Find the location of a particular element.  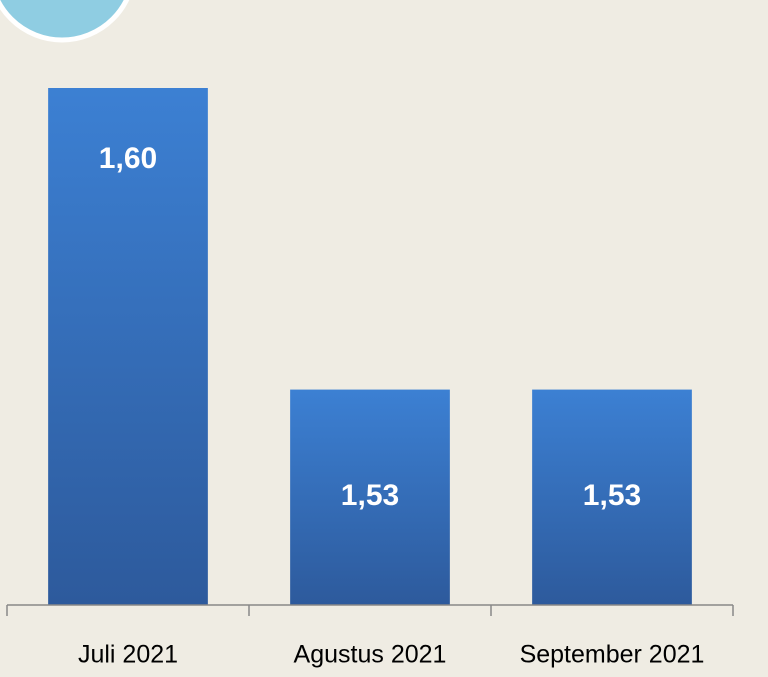

x-tick-label: Agustus 2021 is located at coordinates (370, 655).